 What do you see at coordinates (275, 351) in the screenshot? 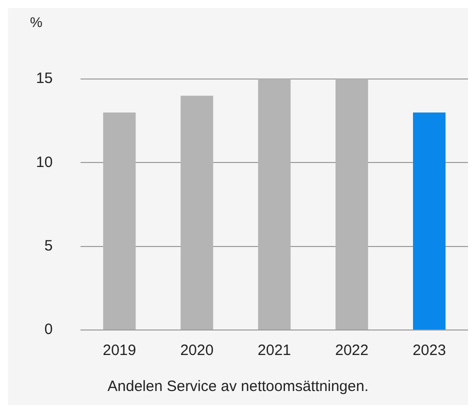
I see `x-tick-label: 2021` at bounding box center [275, 351].